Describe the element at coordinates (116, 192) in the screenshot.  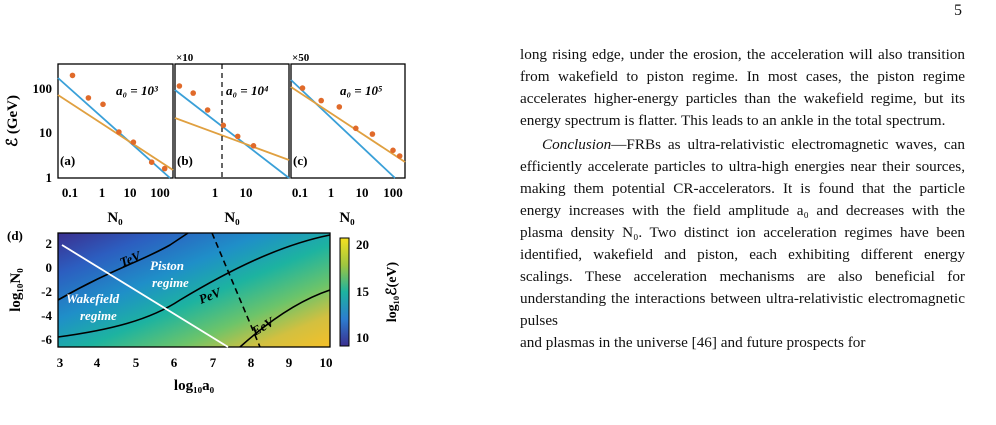
I see `x-ticks-a: 0.1 1 10 100` at that location.